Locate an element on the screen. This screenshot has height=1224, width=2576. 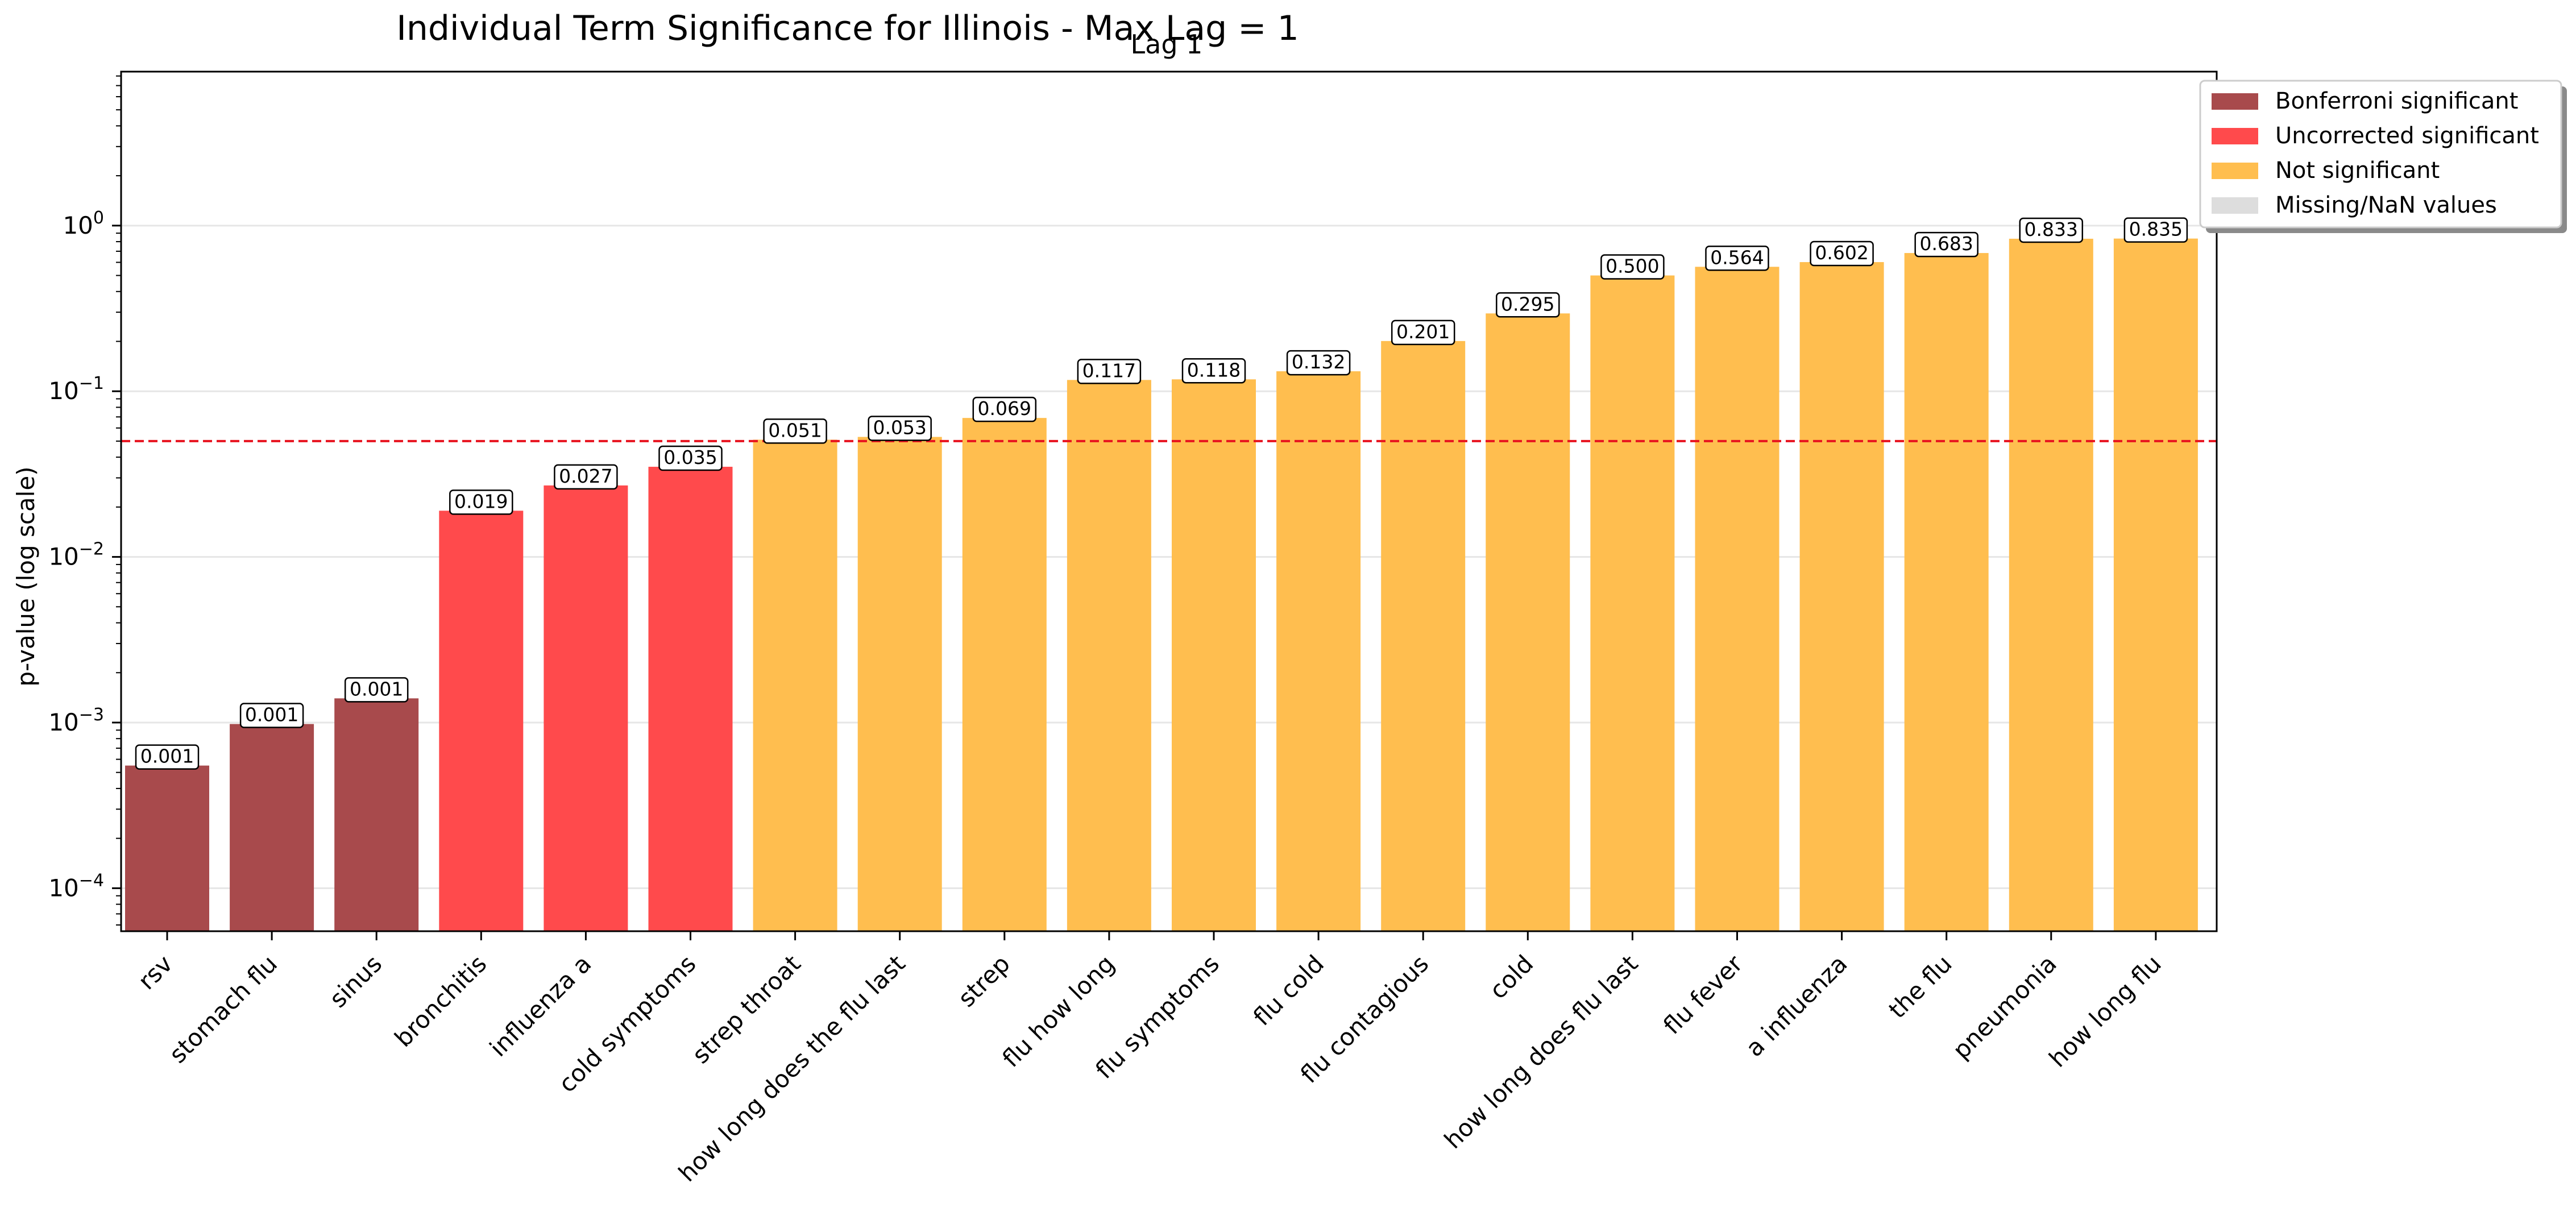
data-label-text: 0.019 is located at coordinates (481, 501).